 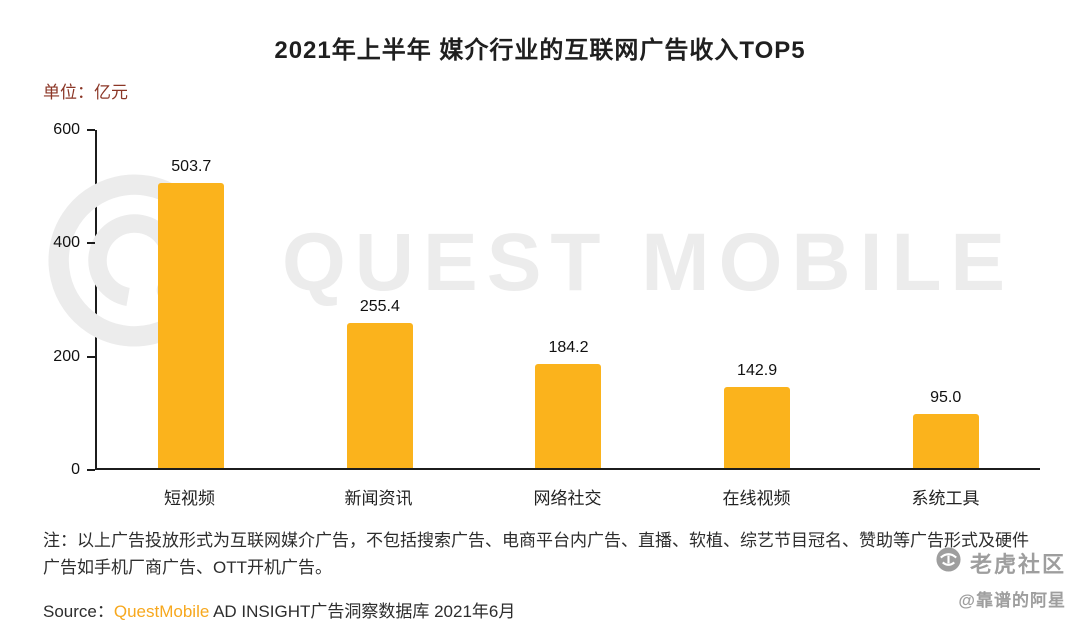 I want to click on y-axis-tick-label: 400, so click(x=66, y=243).